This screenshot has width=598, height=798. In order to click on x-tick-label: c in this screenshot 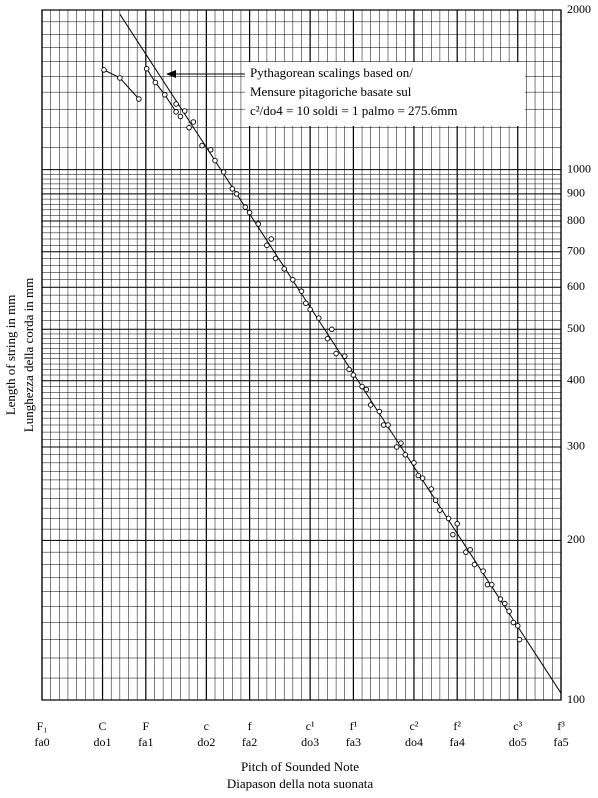, I will do `click(206, 726)`.